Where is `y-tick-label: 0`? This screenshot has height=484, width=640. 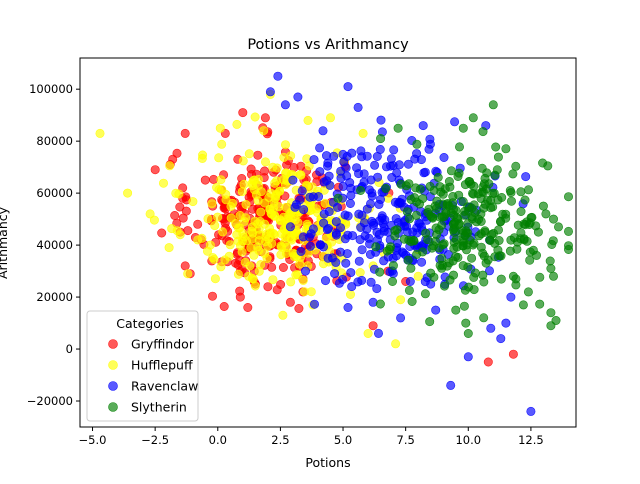
y-tick-label: 0 is located at coordinates (69, 349).